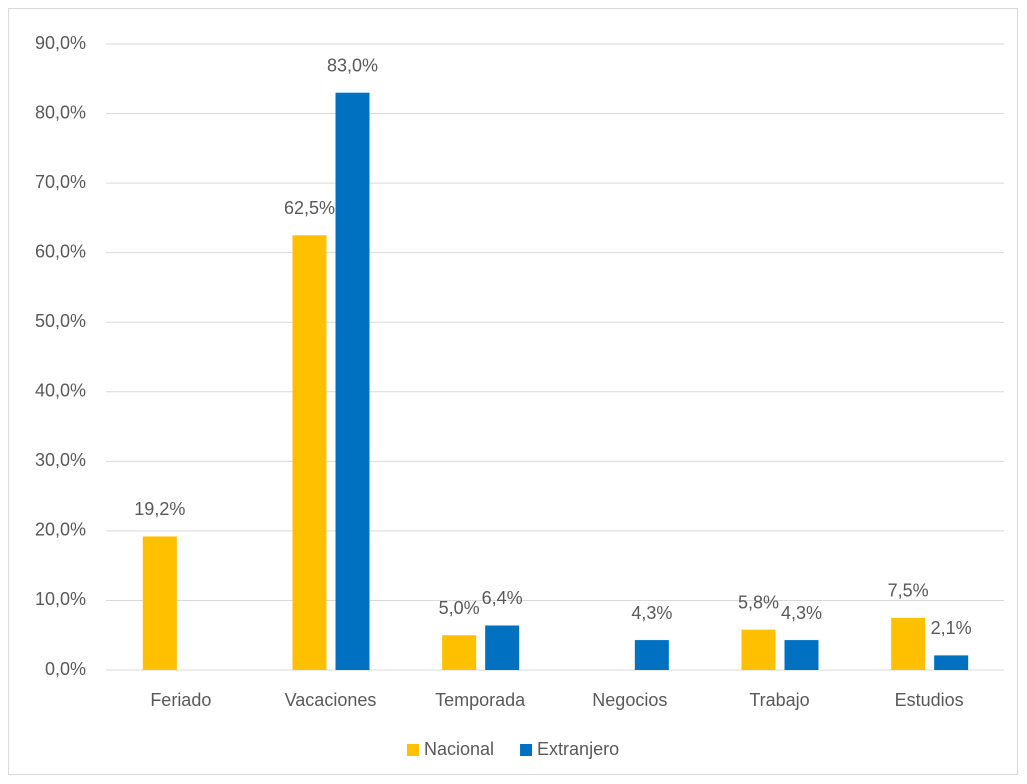  Describe the element at coordinates (459, 749) in the screenshot. I see `legend-label: Nacional` at that location.